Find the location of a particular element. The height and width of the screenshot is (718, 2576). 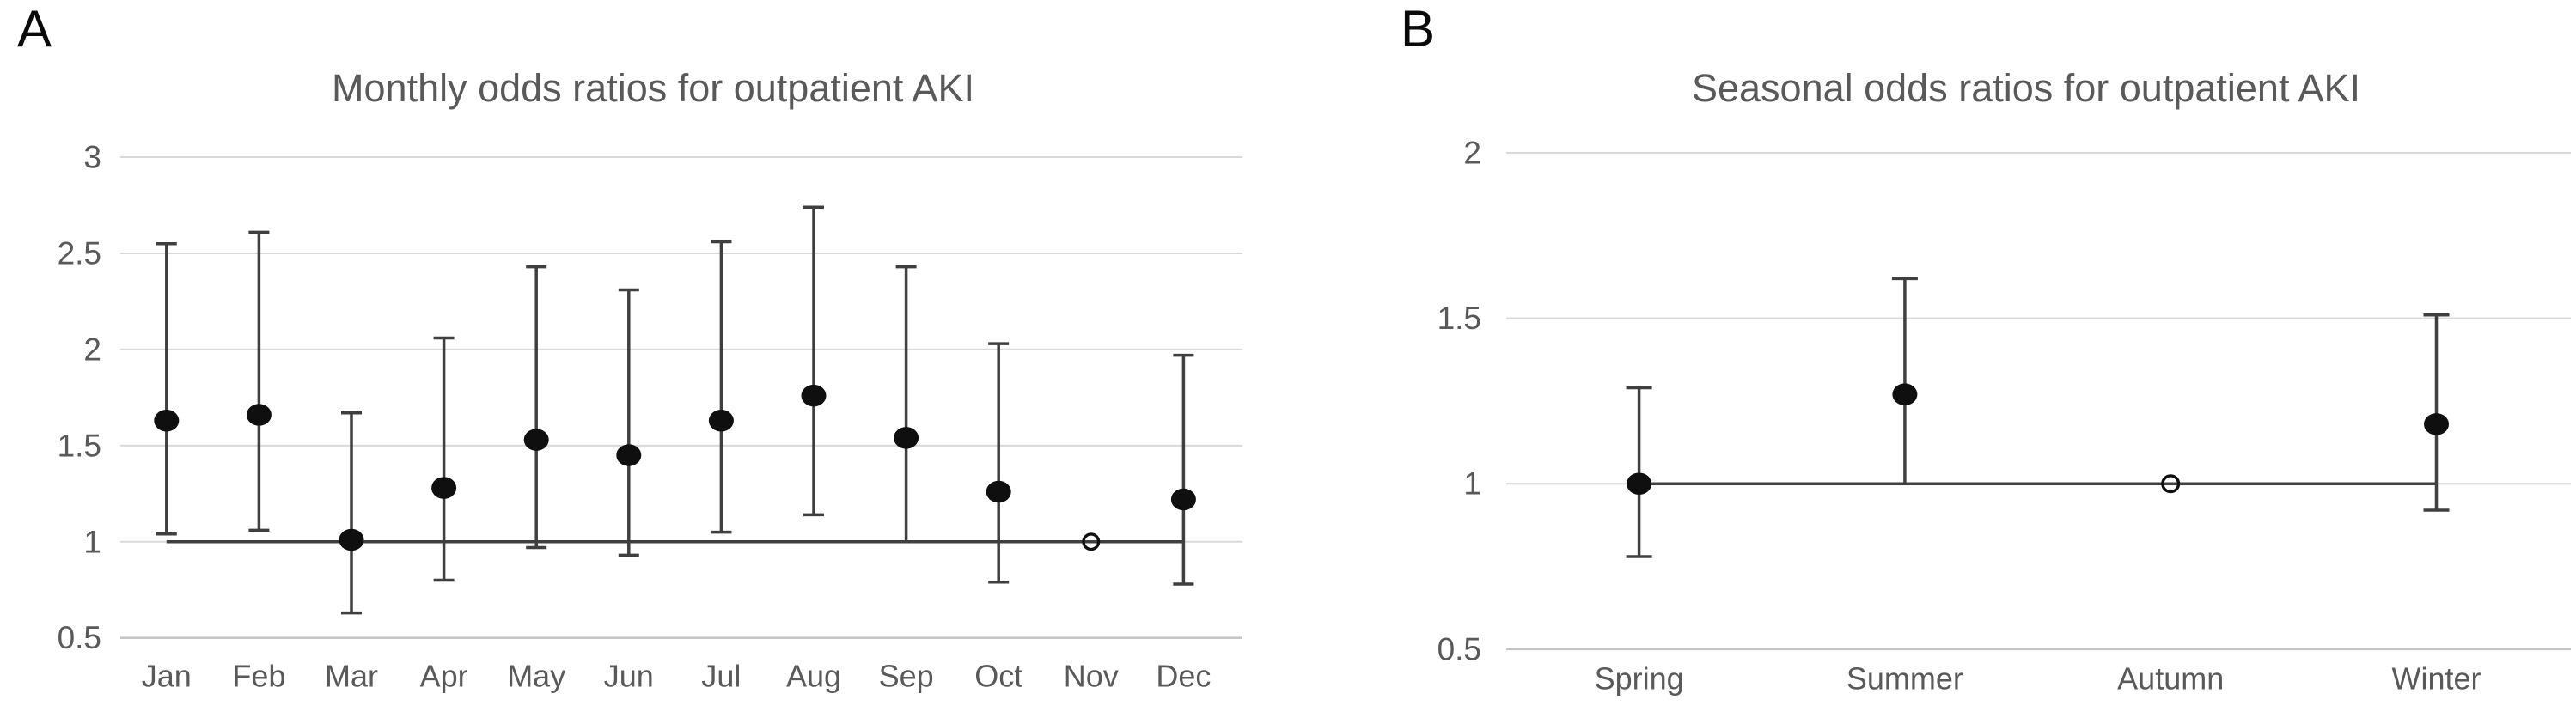

panel-a-title: Monthly odds ratios for outpatient AKI is located at coordinates (653, 88).